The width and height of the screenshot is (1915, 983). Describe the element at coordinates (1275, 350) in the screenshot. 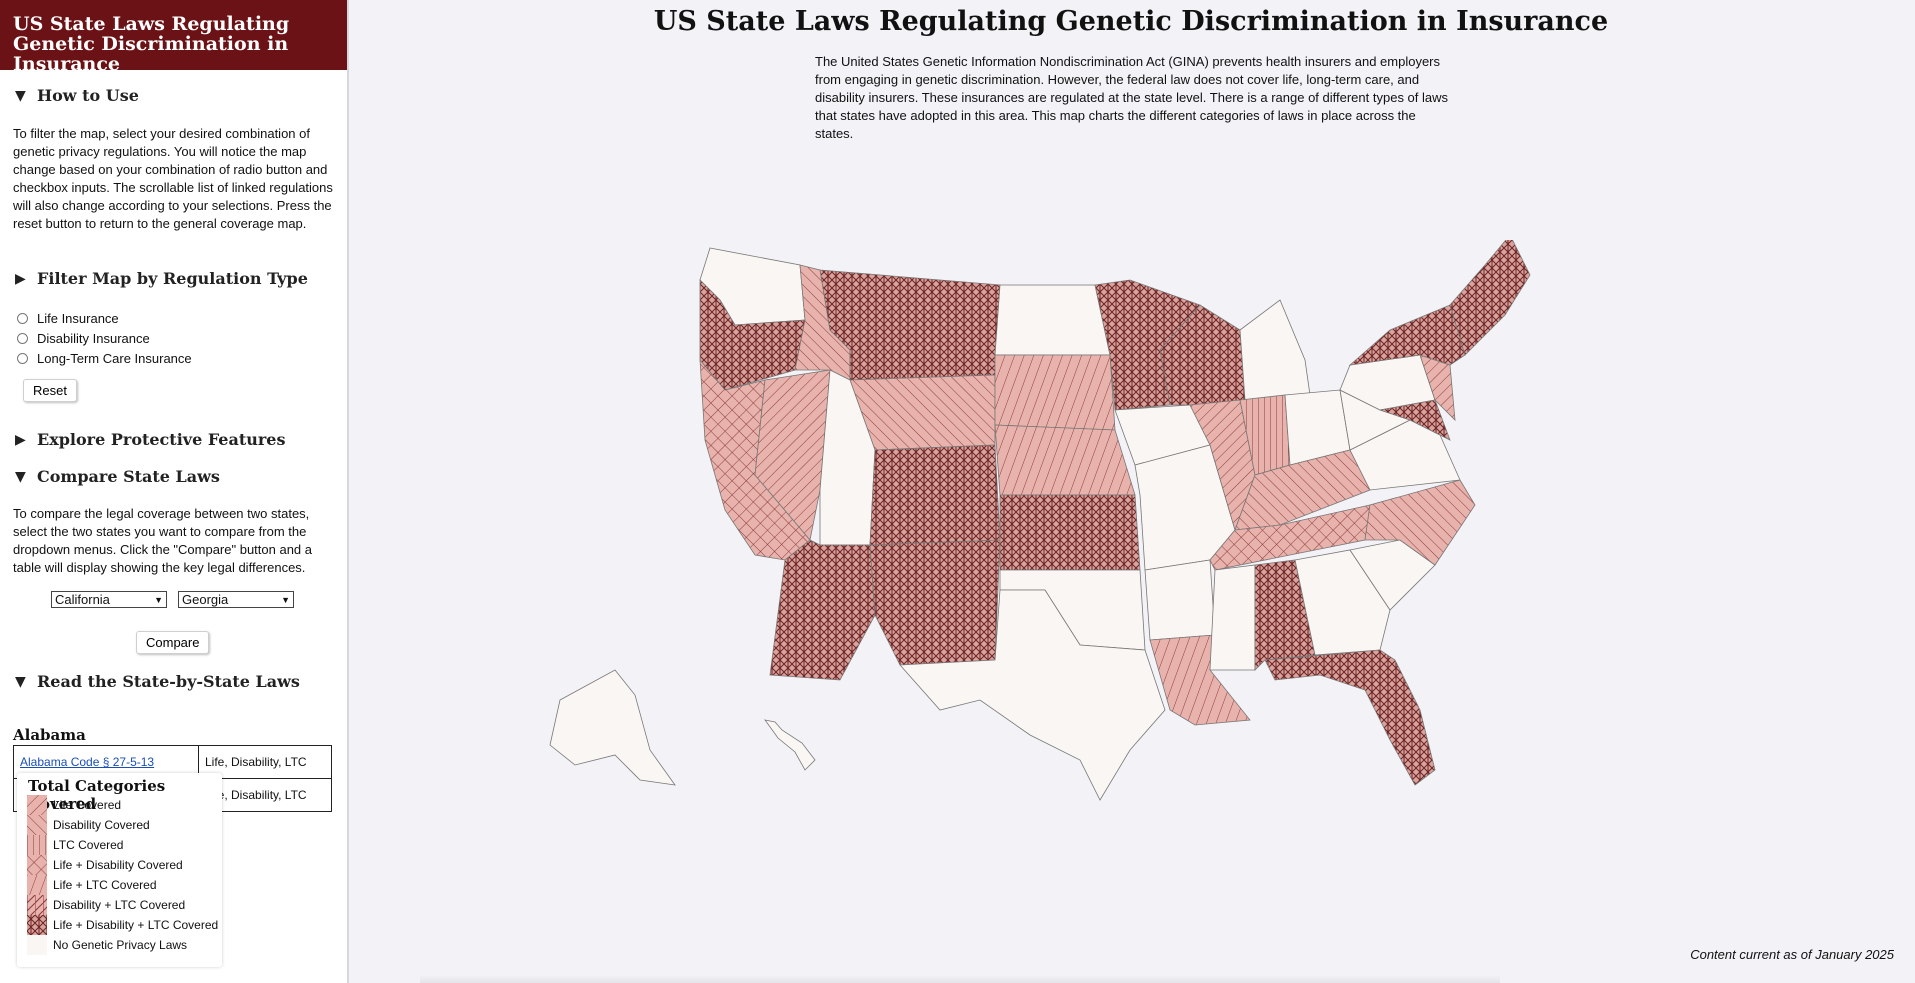

I see `state-michigan` at that location.